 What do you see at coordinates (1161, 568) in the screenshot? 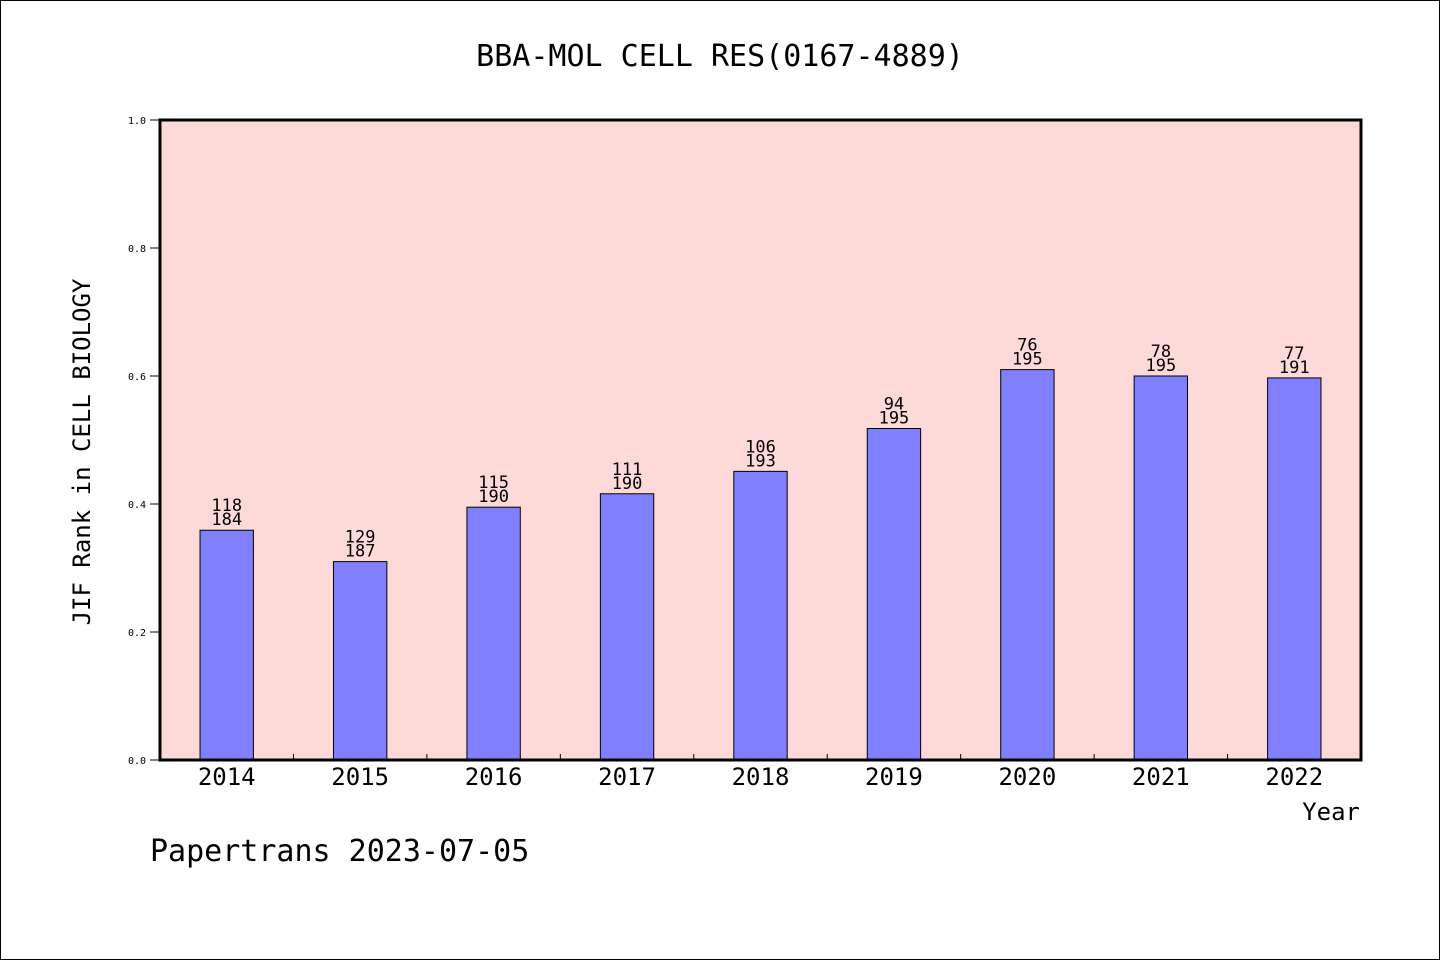
I see `bar-2021` at bounding box center [1161, 568].